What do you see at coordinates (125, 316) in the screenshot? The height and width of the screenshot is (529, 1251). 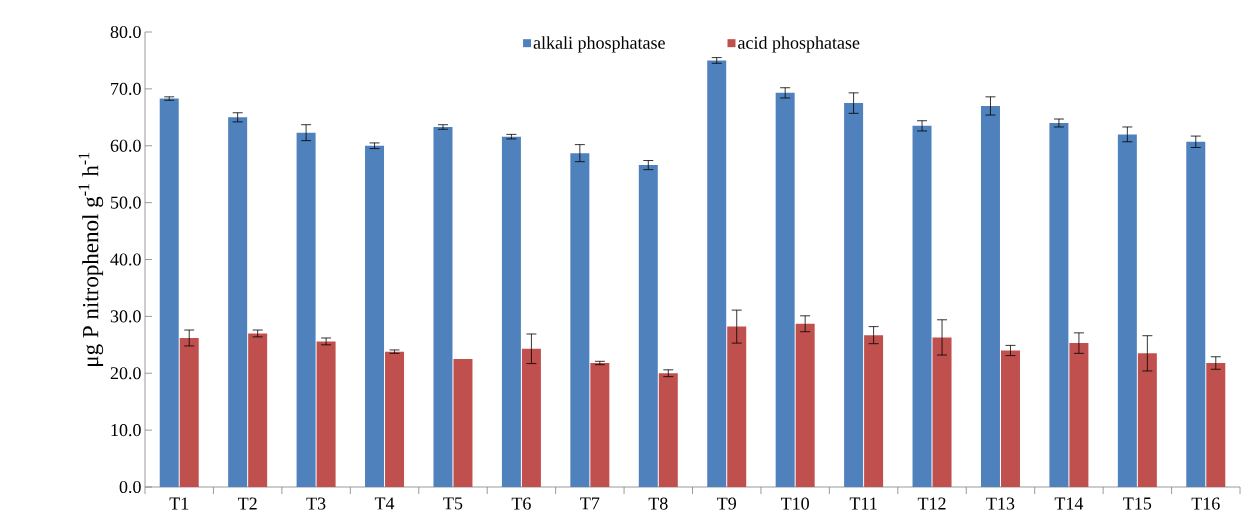 I see `y-tick-label: 30.0` at bounding box center [125, 316].